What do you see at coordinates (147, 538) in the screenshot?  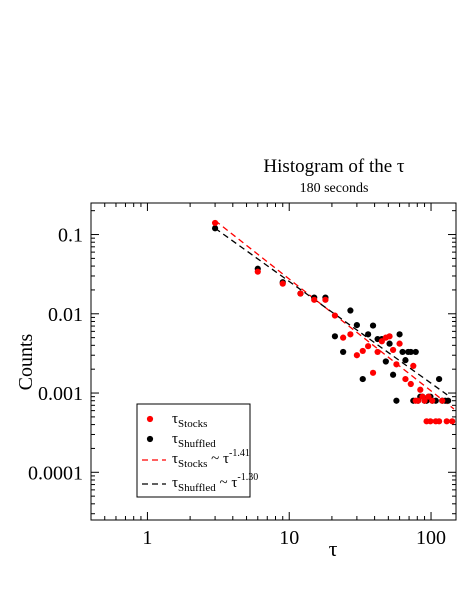 I see `x-tick-label: 1` at bounding box center [147, 538].